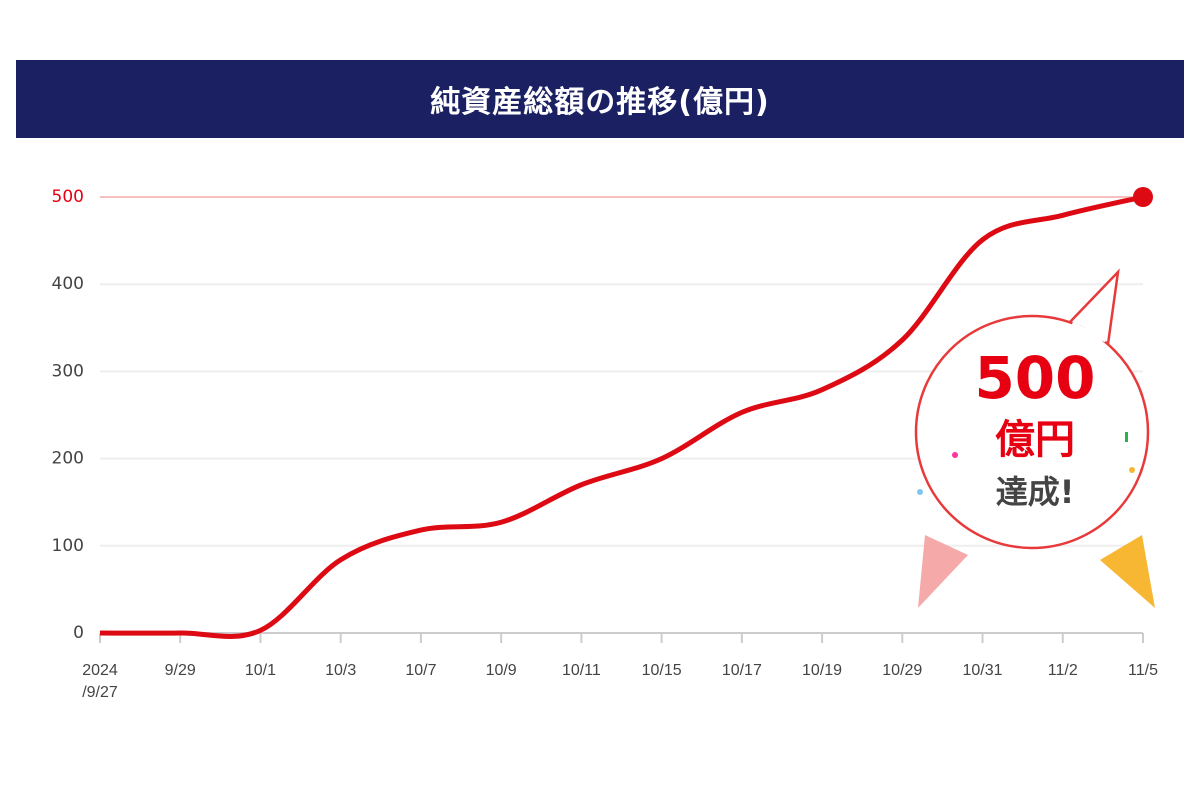 The image size is (1200, 800). Describe the element at coordinates (180, 670) in the screenshot. I see `x-tick-label: 9/29` at that location.